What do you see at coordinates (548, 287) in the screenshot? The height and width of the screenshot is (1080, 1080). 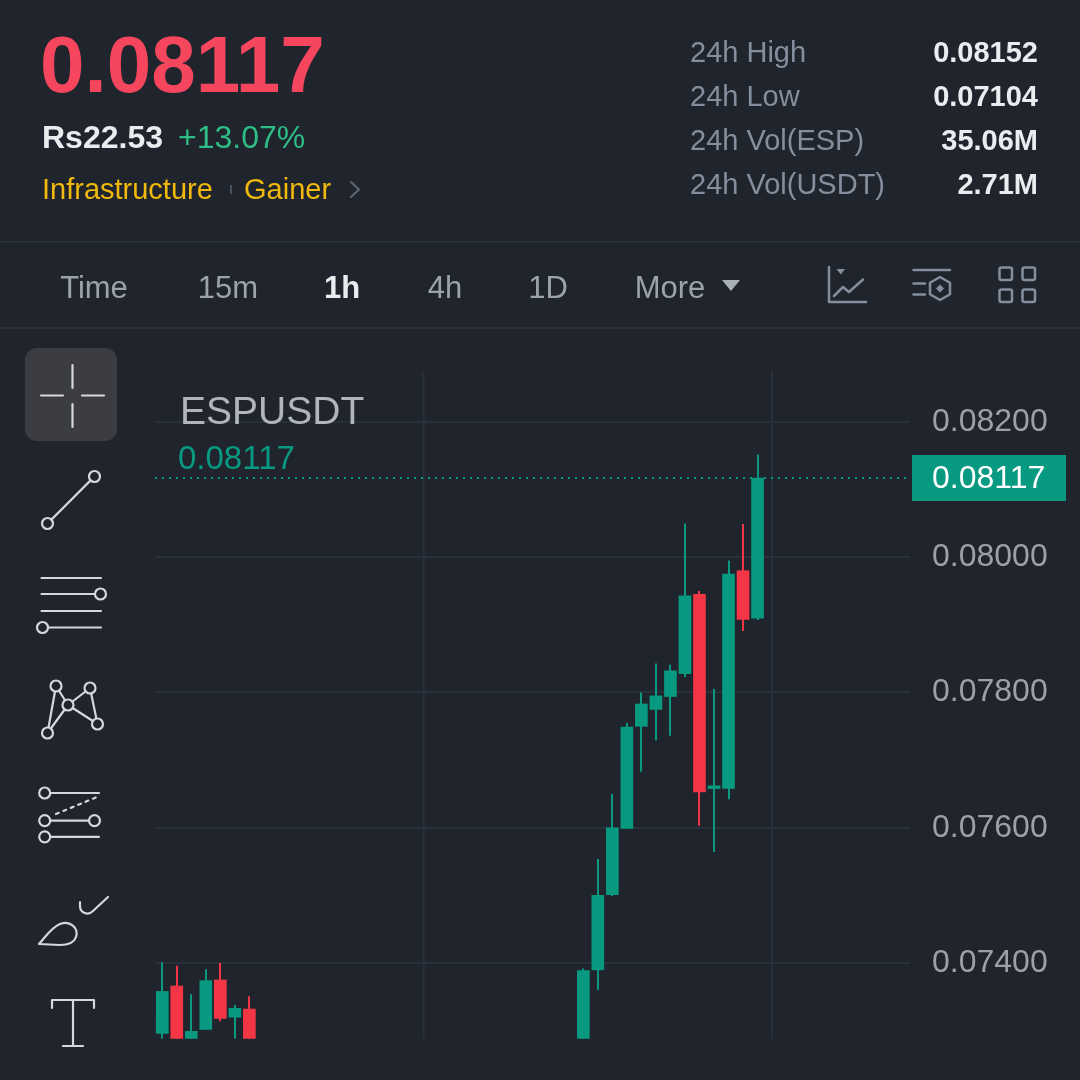 I see `text: 1D` at bounding box center [548, 287].